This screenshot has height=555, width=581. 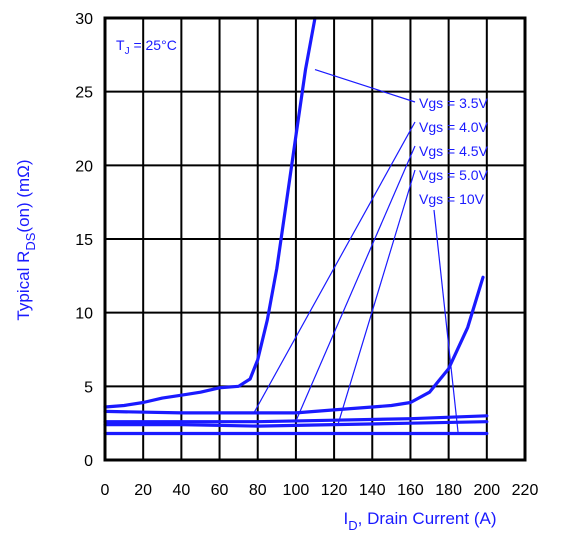 I want to click on y-tick-label: 5, so click(x=88, y=387).